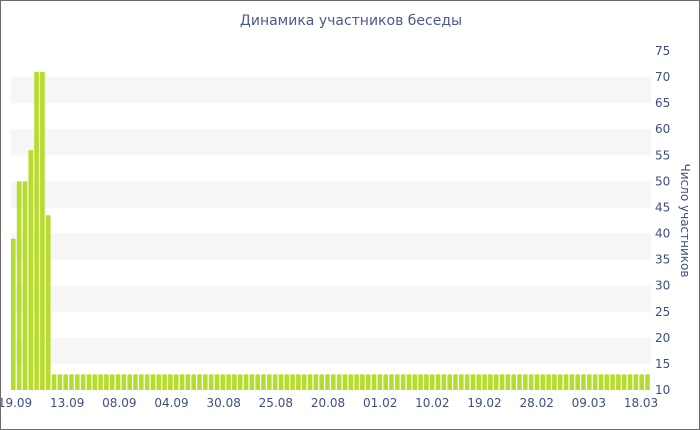 The width and height of the screenshot is (700, 430). What do you see at coordinates (380, 403) in the screenshot?
I see `x-tick-label: 01.02` at bounding box center [380, 403].